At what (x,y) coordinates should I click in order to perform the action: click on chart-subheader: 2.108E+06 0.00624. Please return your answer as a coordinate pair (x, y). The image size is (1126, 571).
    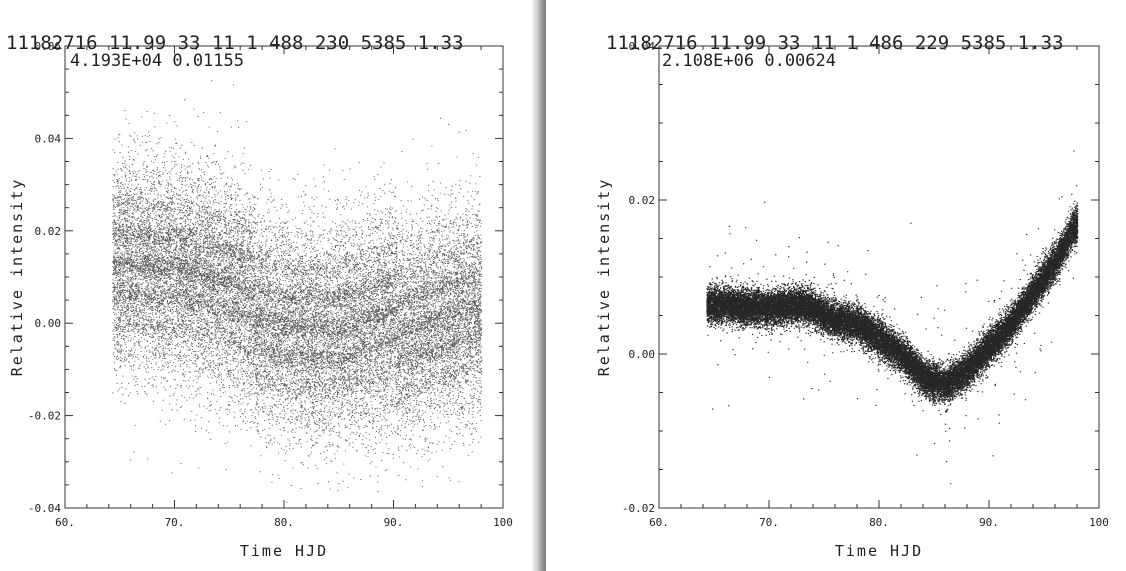
    Looking at the image, I should click on (749, 61).